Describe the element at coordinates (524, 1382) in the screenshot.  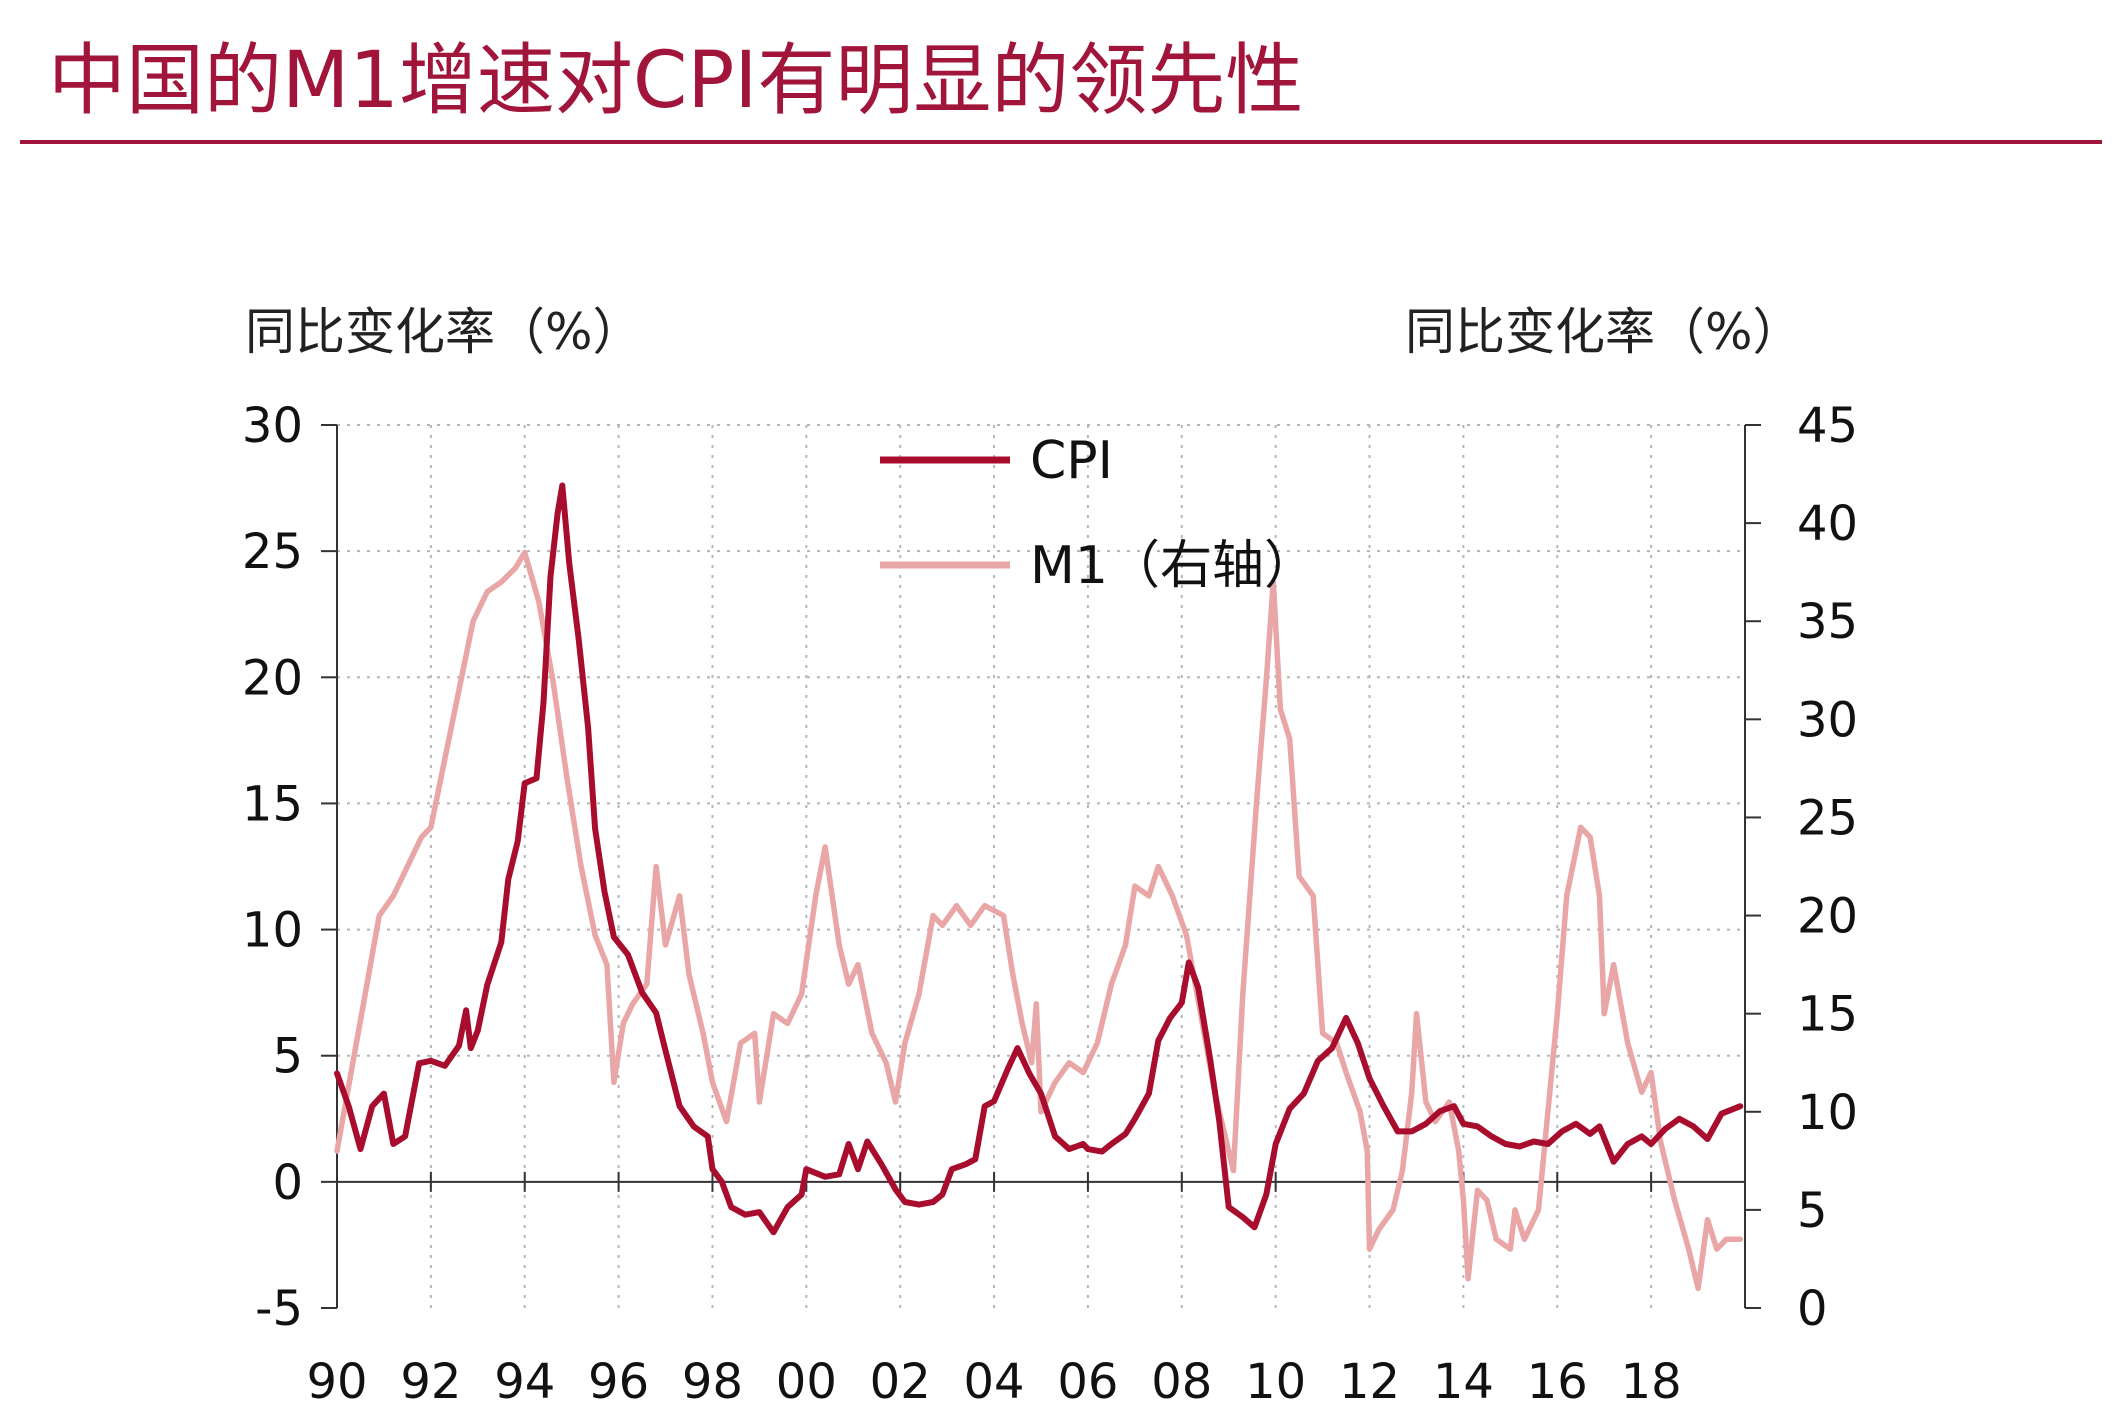
I see `x-tick-label: 94` at that location.